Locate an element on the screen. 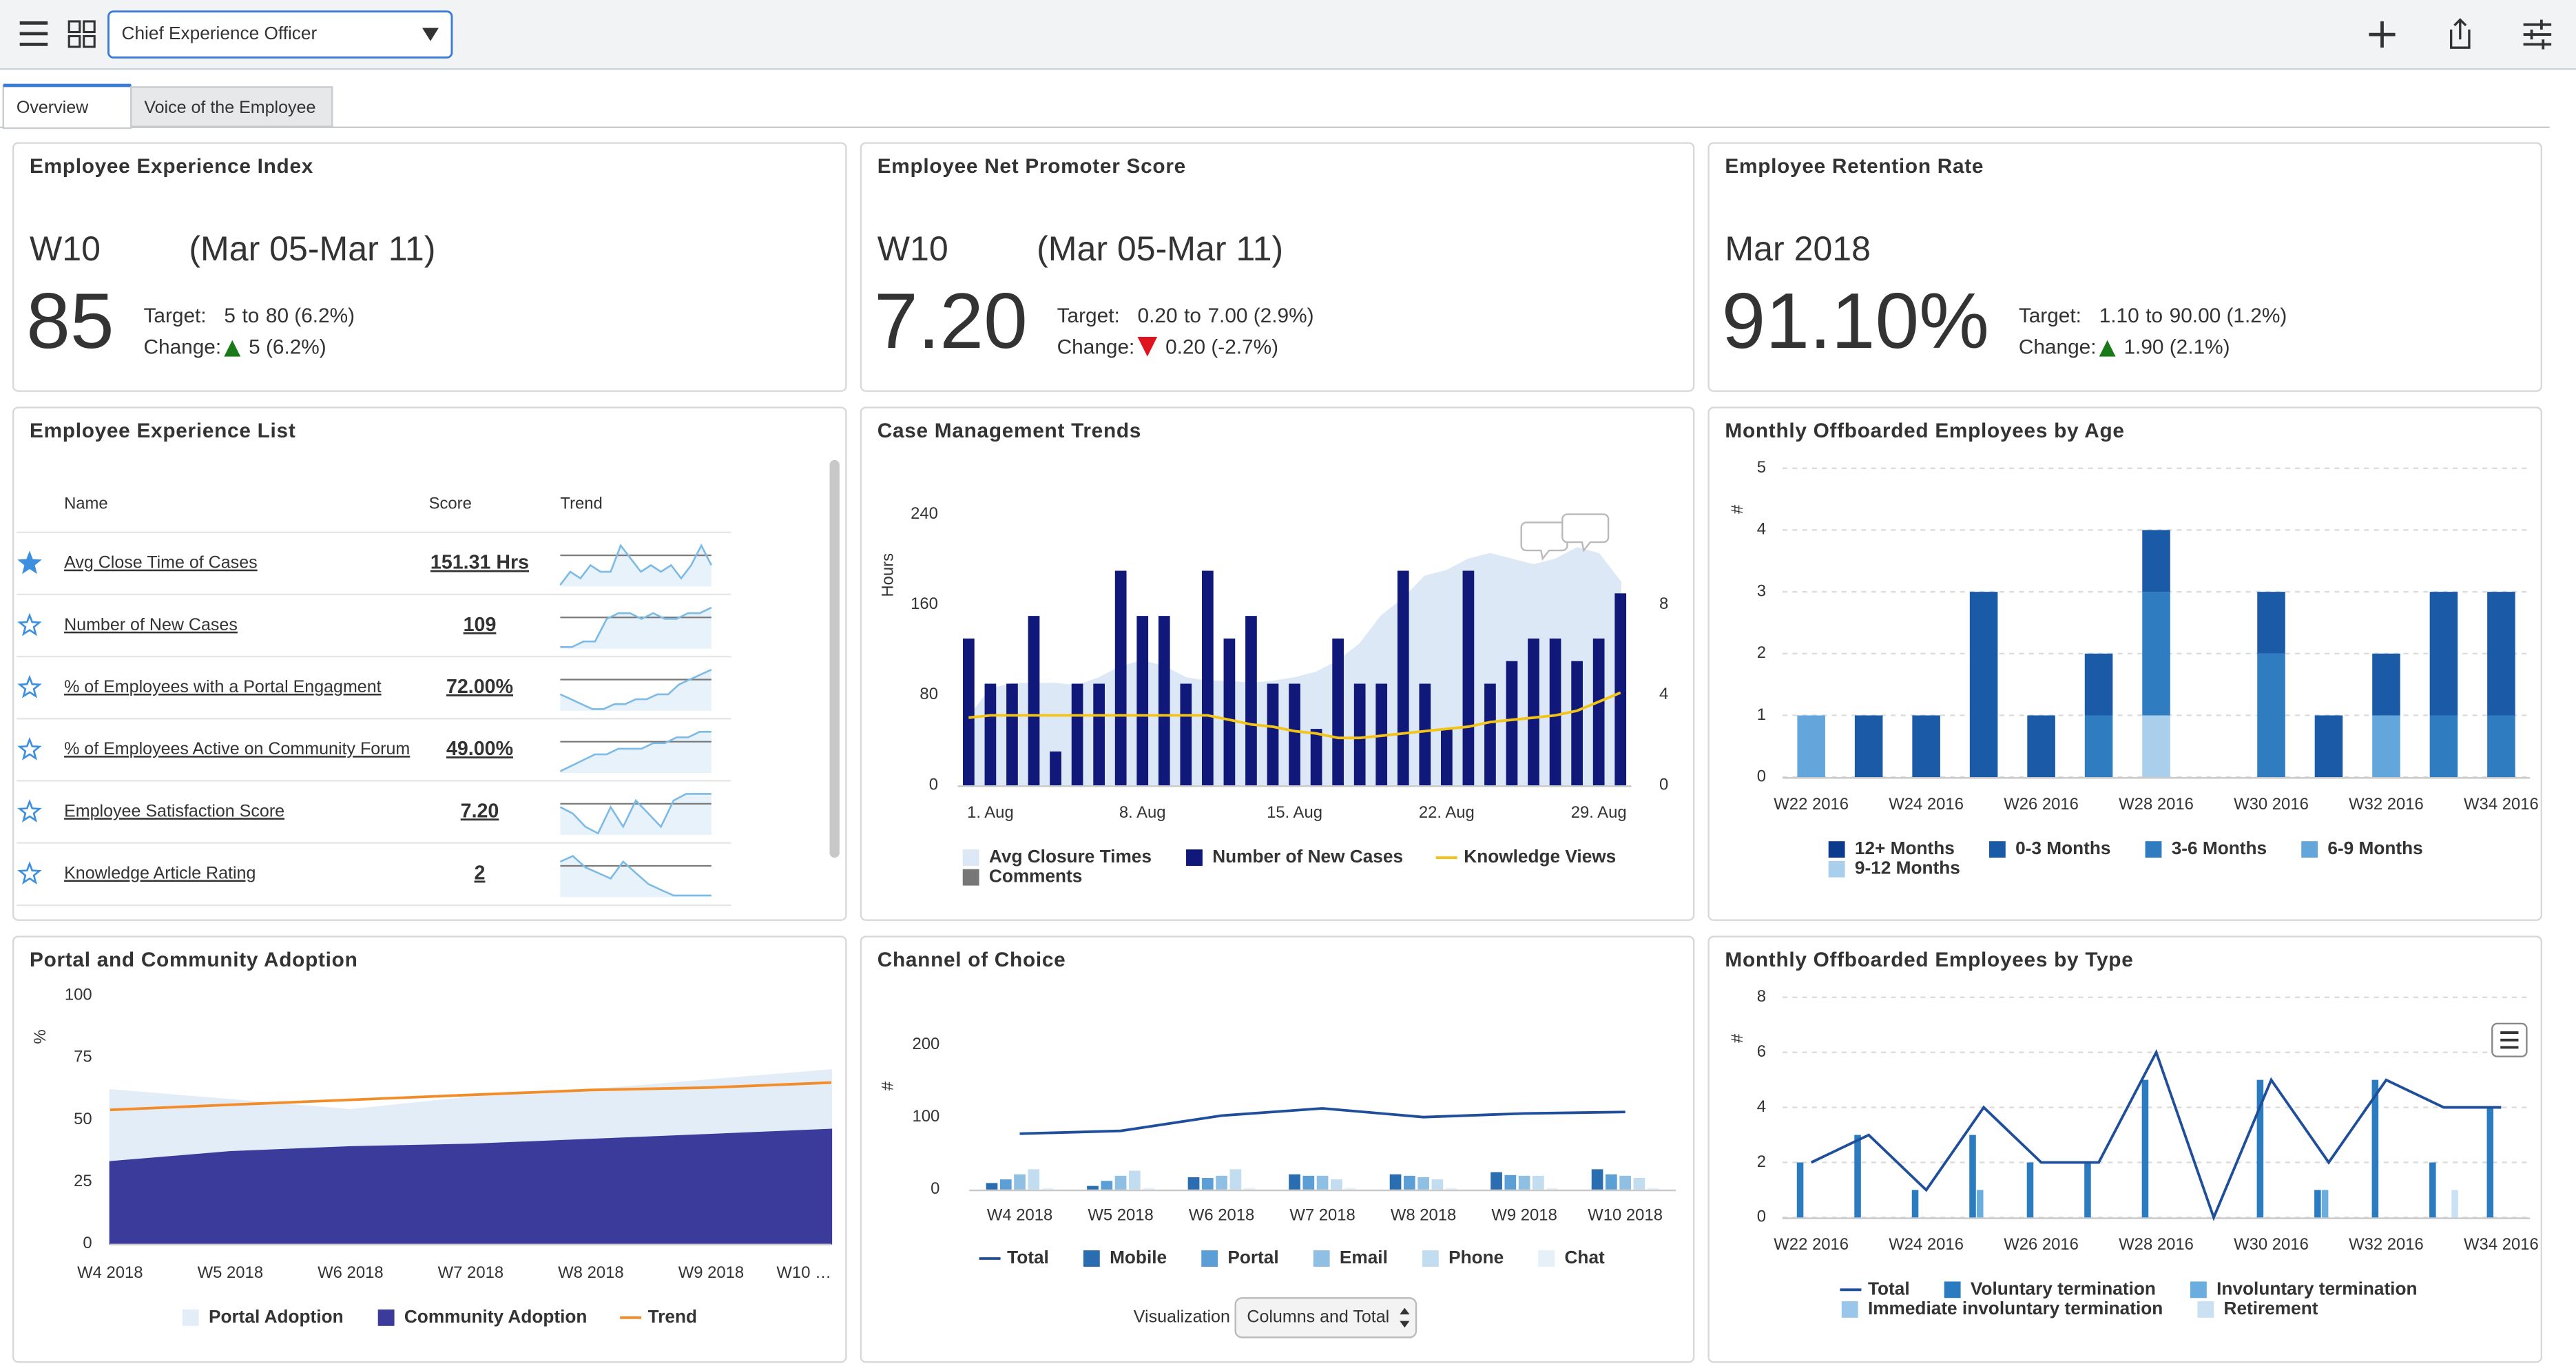 This screenshot has width=2576, height=1366. legend-item: Comments is located at coordinates (1022, 876).